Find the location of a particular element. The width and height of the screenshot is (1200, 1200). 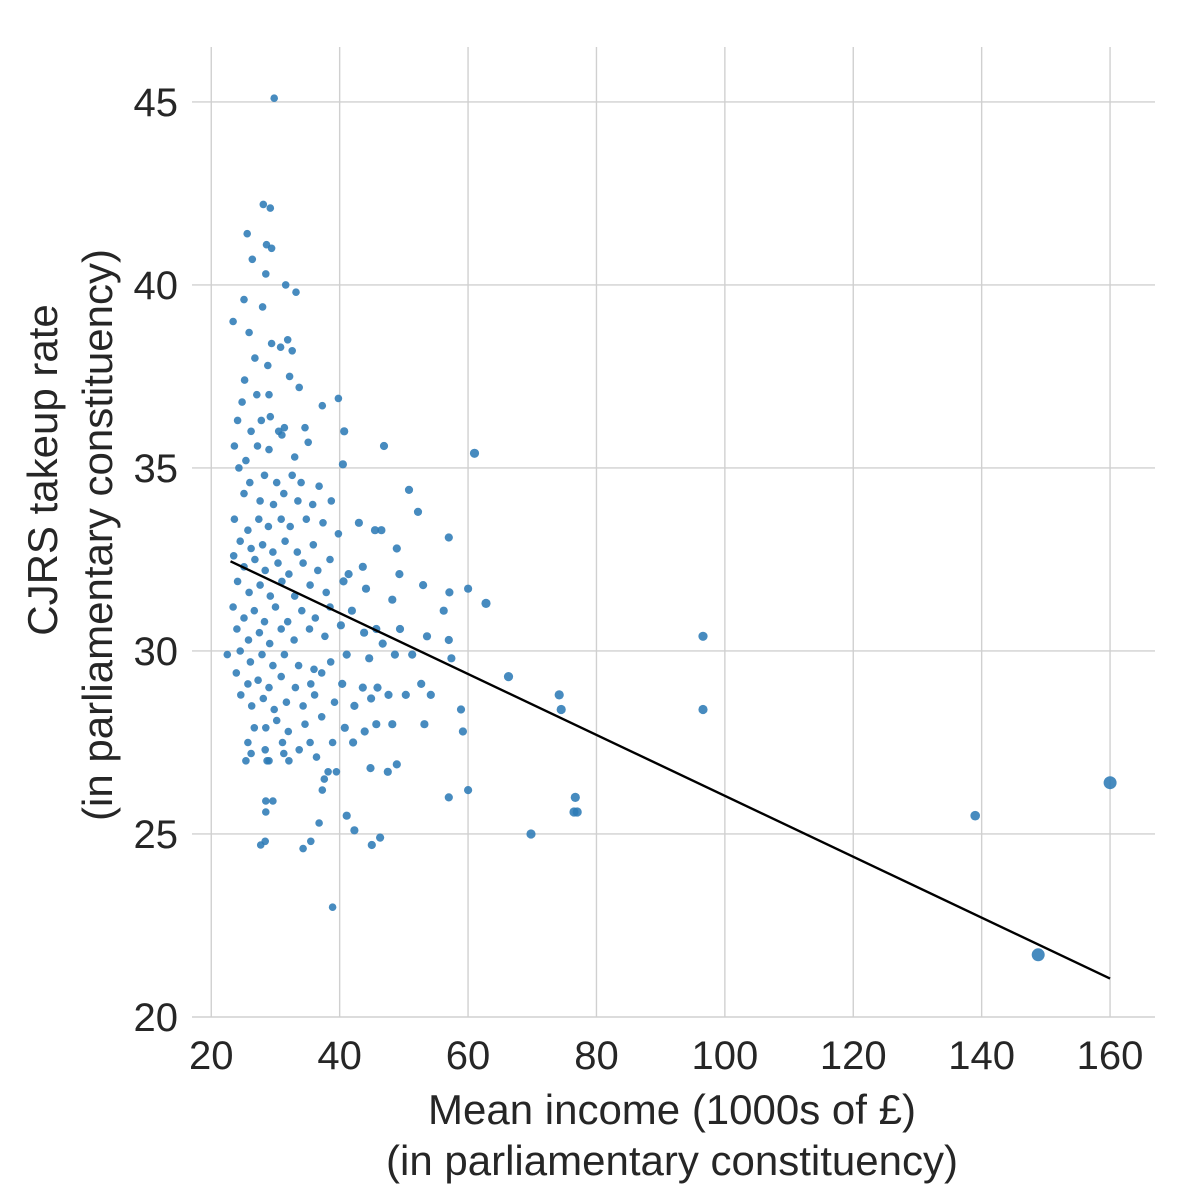

y-tick-label: 20 is located at coordinates (156, 1018).